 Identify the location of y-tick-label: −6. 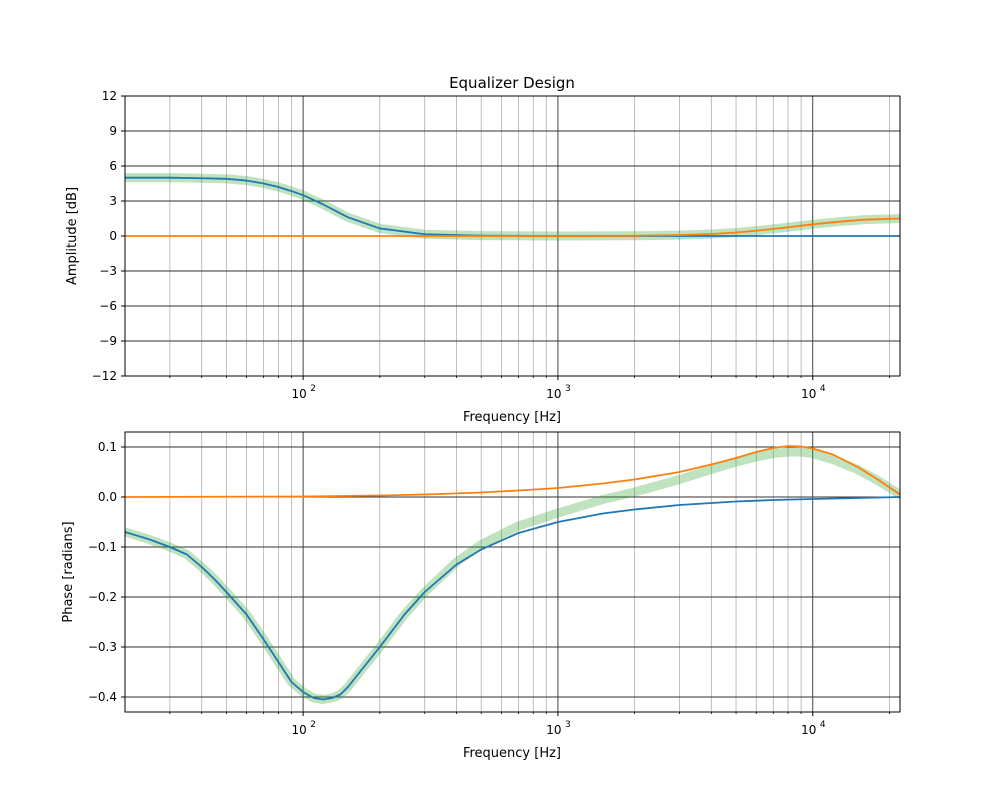
(108, 306).